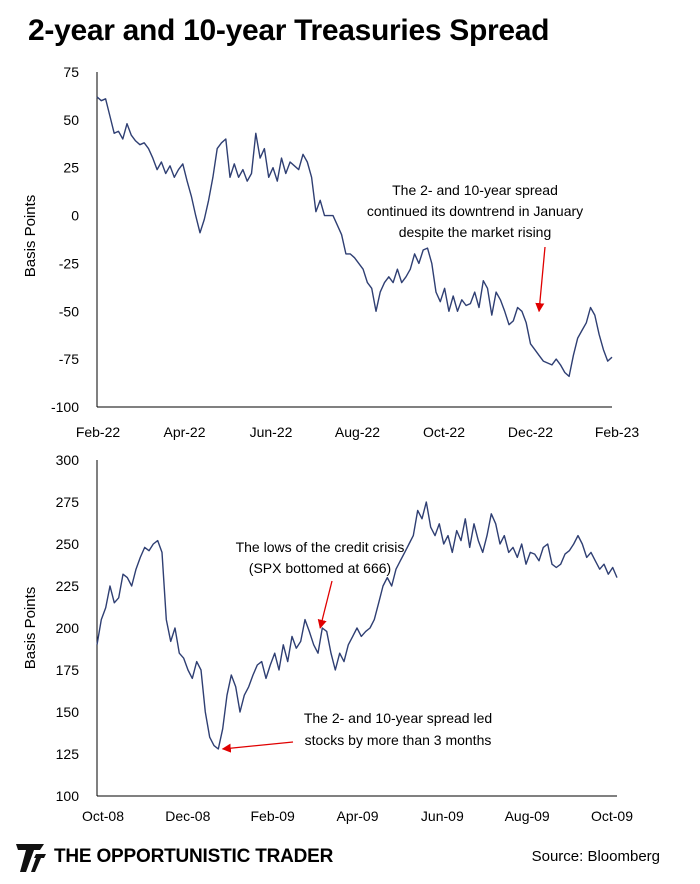 The height and width of the screenshot is (884, 700). Describe the element at coordinates (540, 279) in the screenshot. I see `annotation-arrow` at that location.